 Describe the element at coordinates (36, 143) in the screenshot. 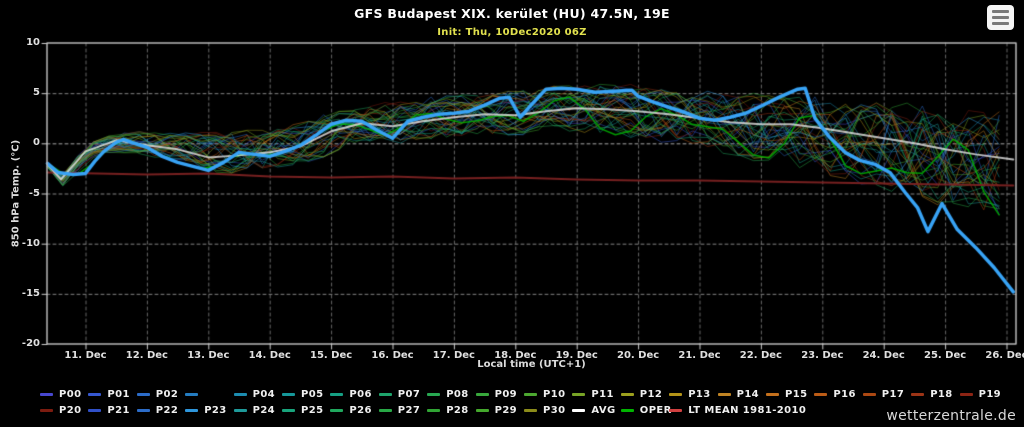

I see `y-tick-label: 0` at that location.